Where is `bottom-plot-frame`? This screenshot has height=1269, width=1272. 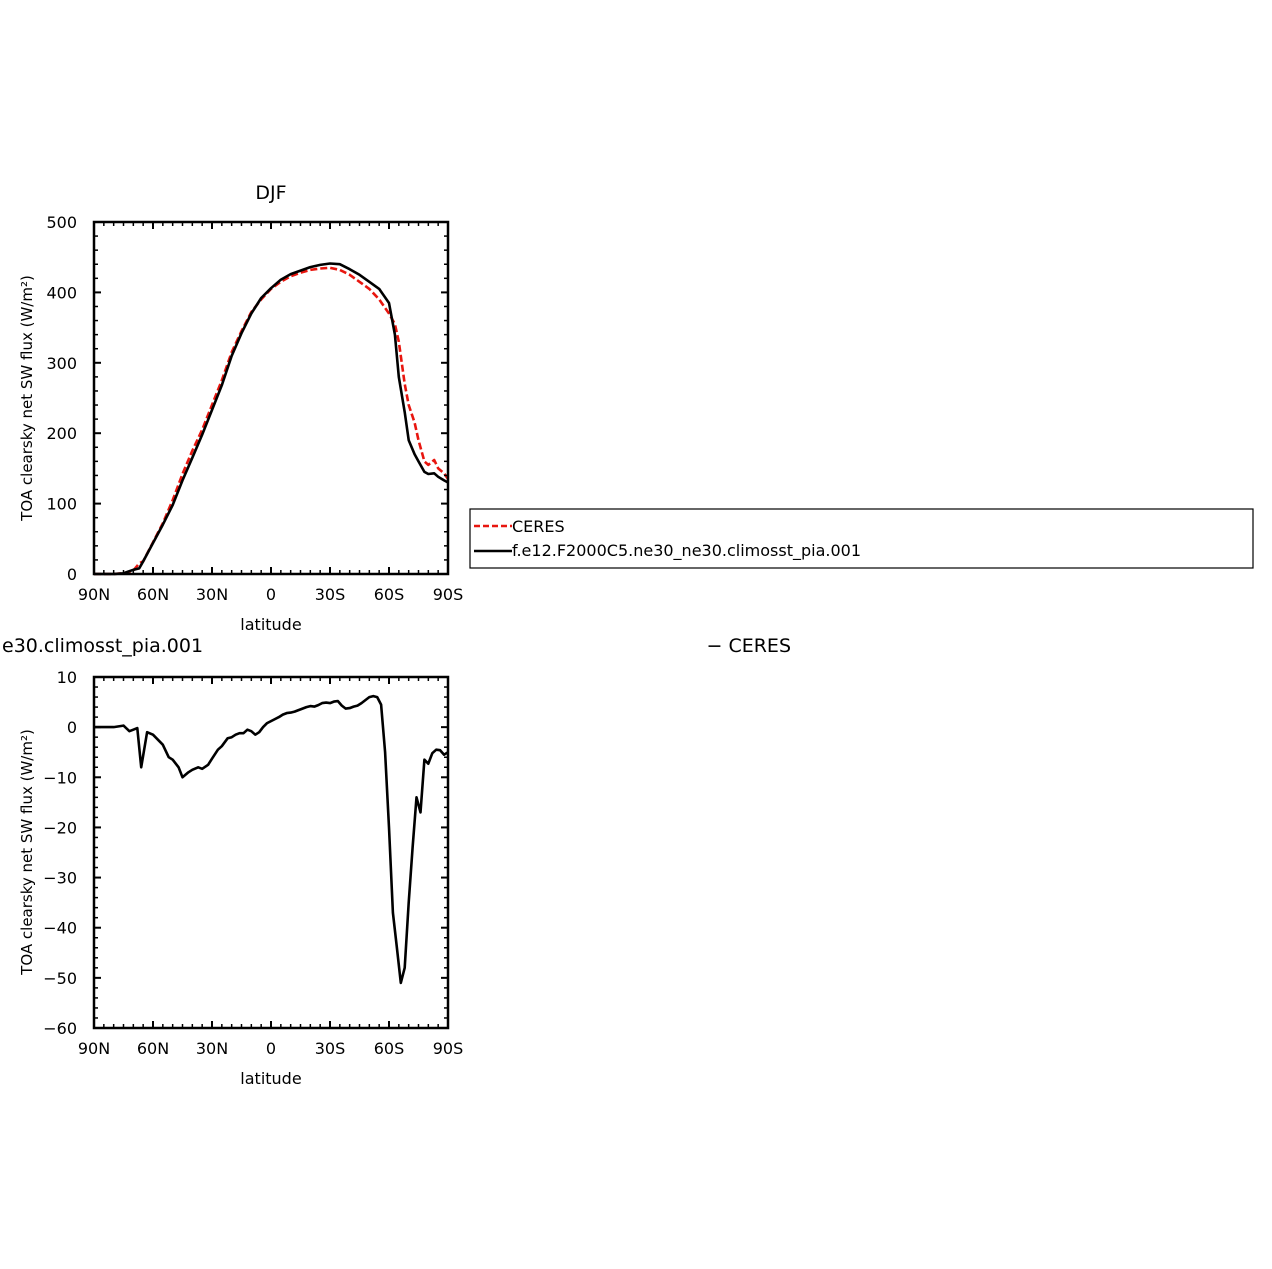
bottom-plot-frame is located at coordinates (271, 852).